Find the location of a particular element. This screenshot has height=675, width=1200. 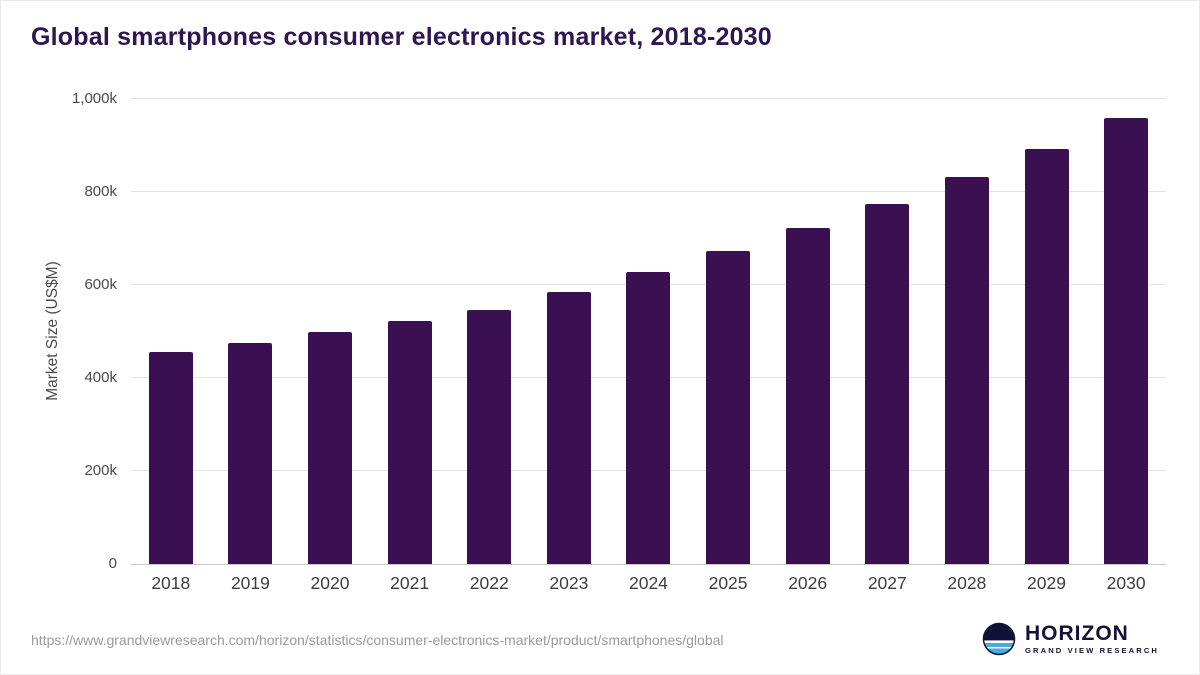

x-tick-label-2030: 2030 is located at coordinates (1126, 583).